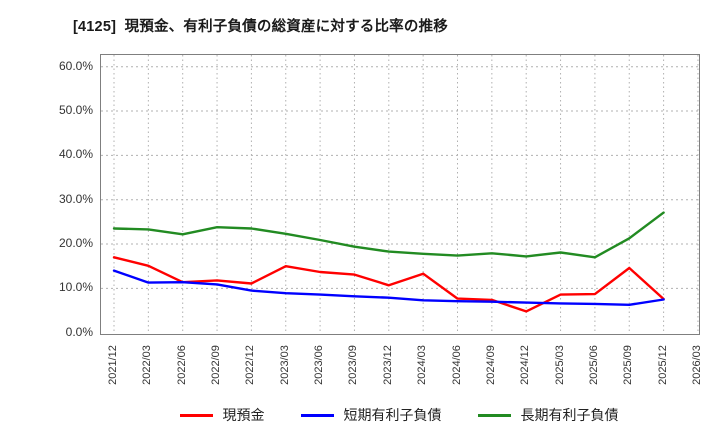 This screenshot has width=720, height=440. I want to click on legend-label: 現預金, so click(243, 415).